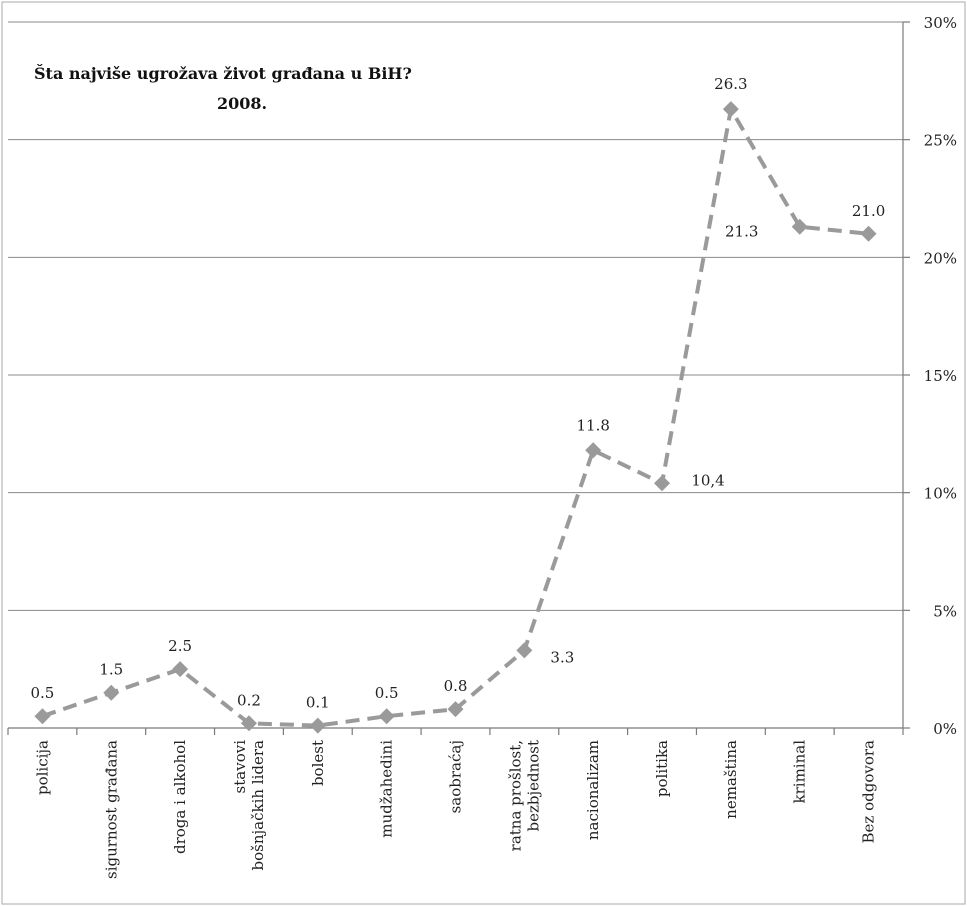 This screenshot has height=906, width=967. Describe the element at coordinates (318, 763) in the screenshot. I see `x-tick-label: bolest` at that location.